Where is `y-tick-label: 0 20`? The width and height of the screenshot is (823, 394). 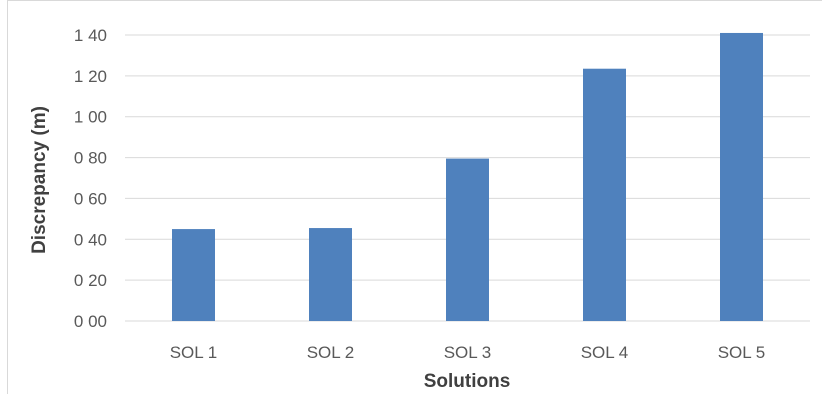 y-tick-label: 0 20 is located at coordinates (90, 280).